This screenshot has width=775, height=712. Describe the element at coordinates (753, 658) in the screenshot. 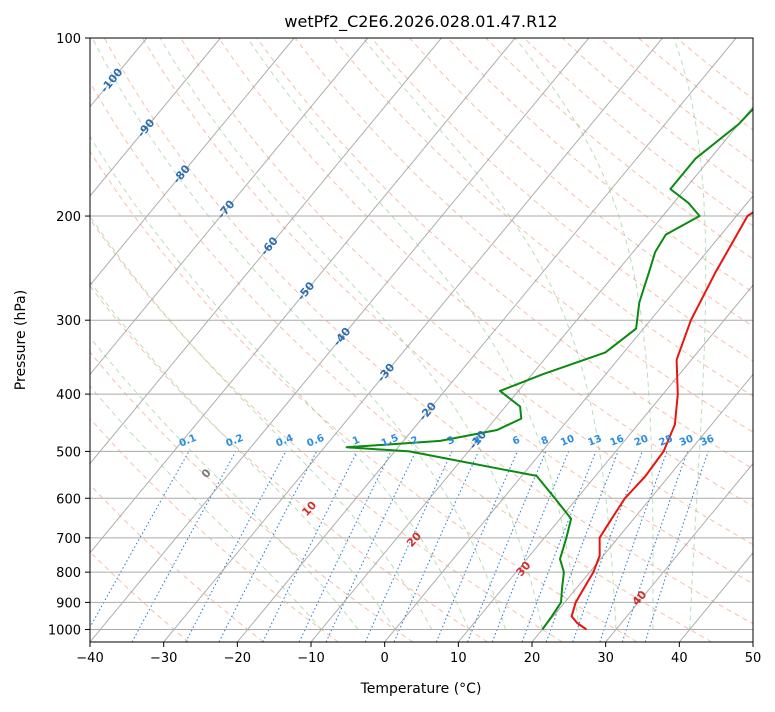

I see `x-tick-label: 50` at that location.